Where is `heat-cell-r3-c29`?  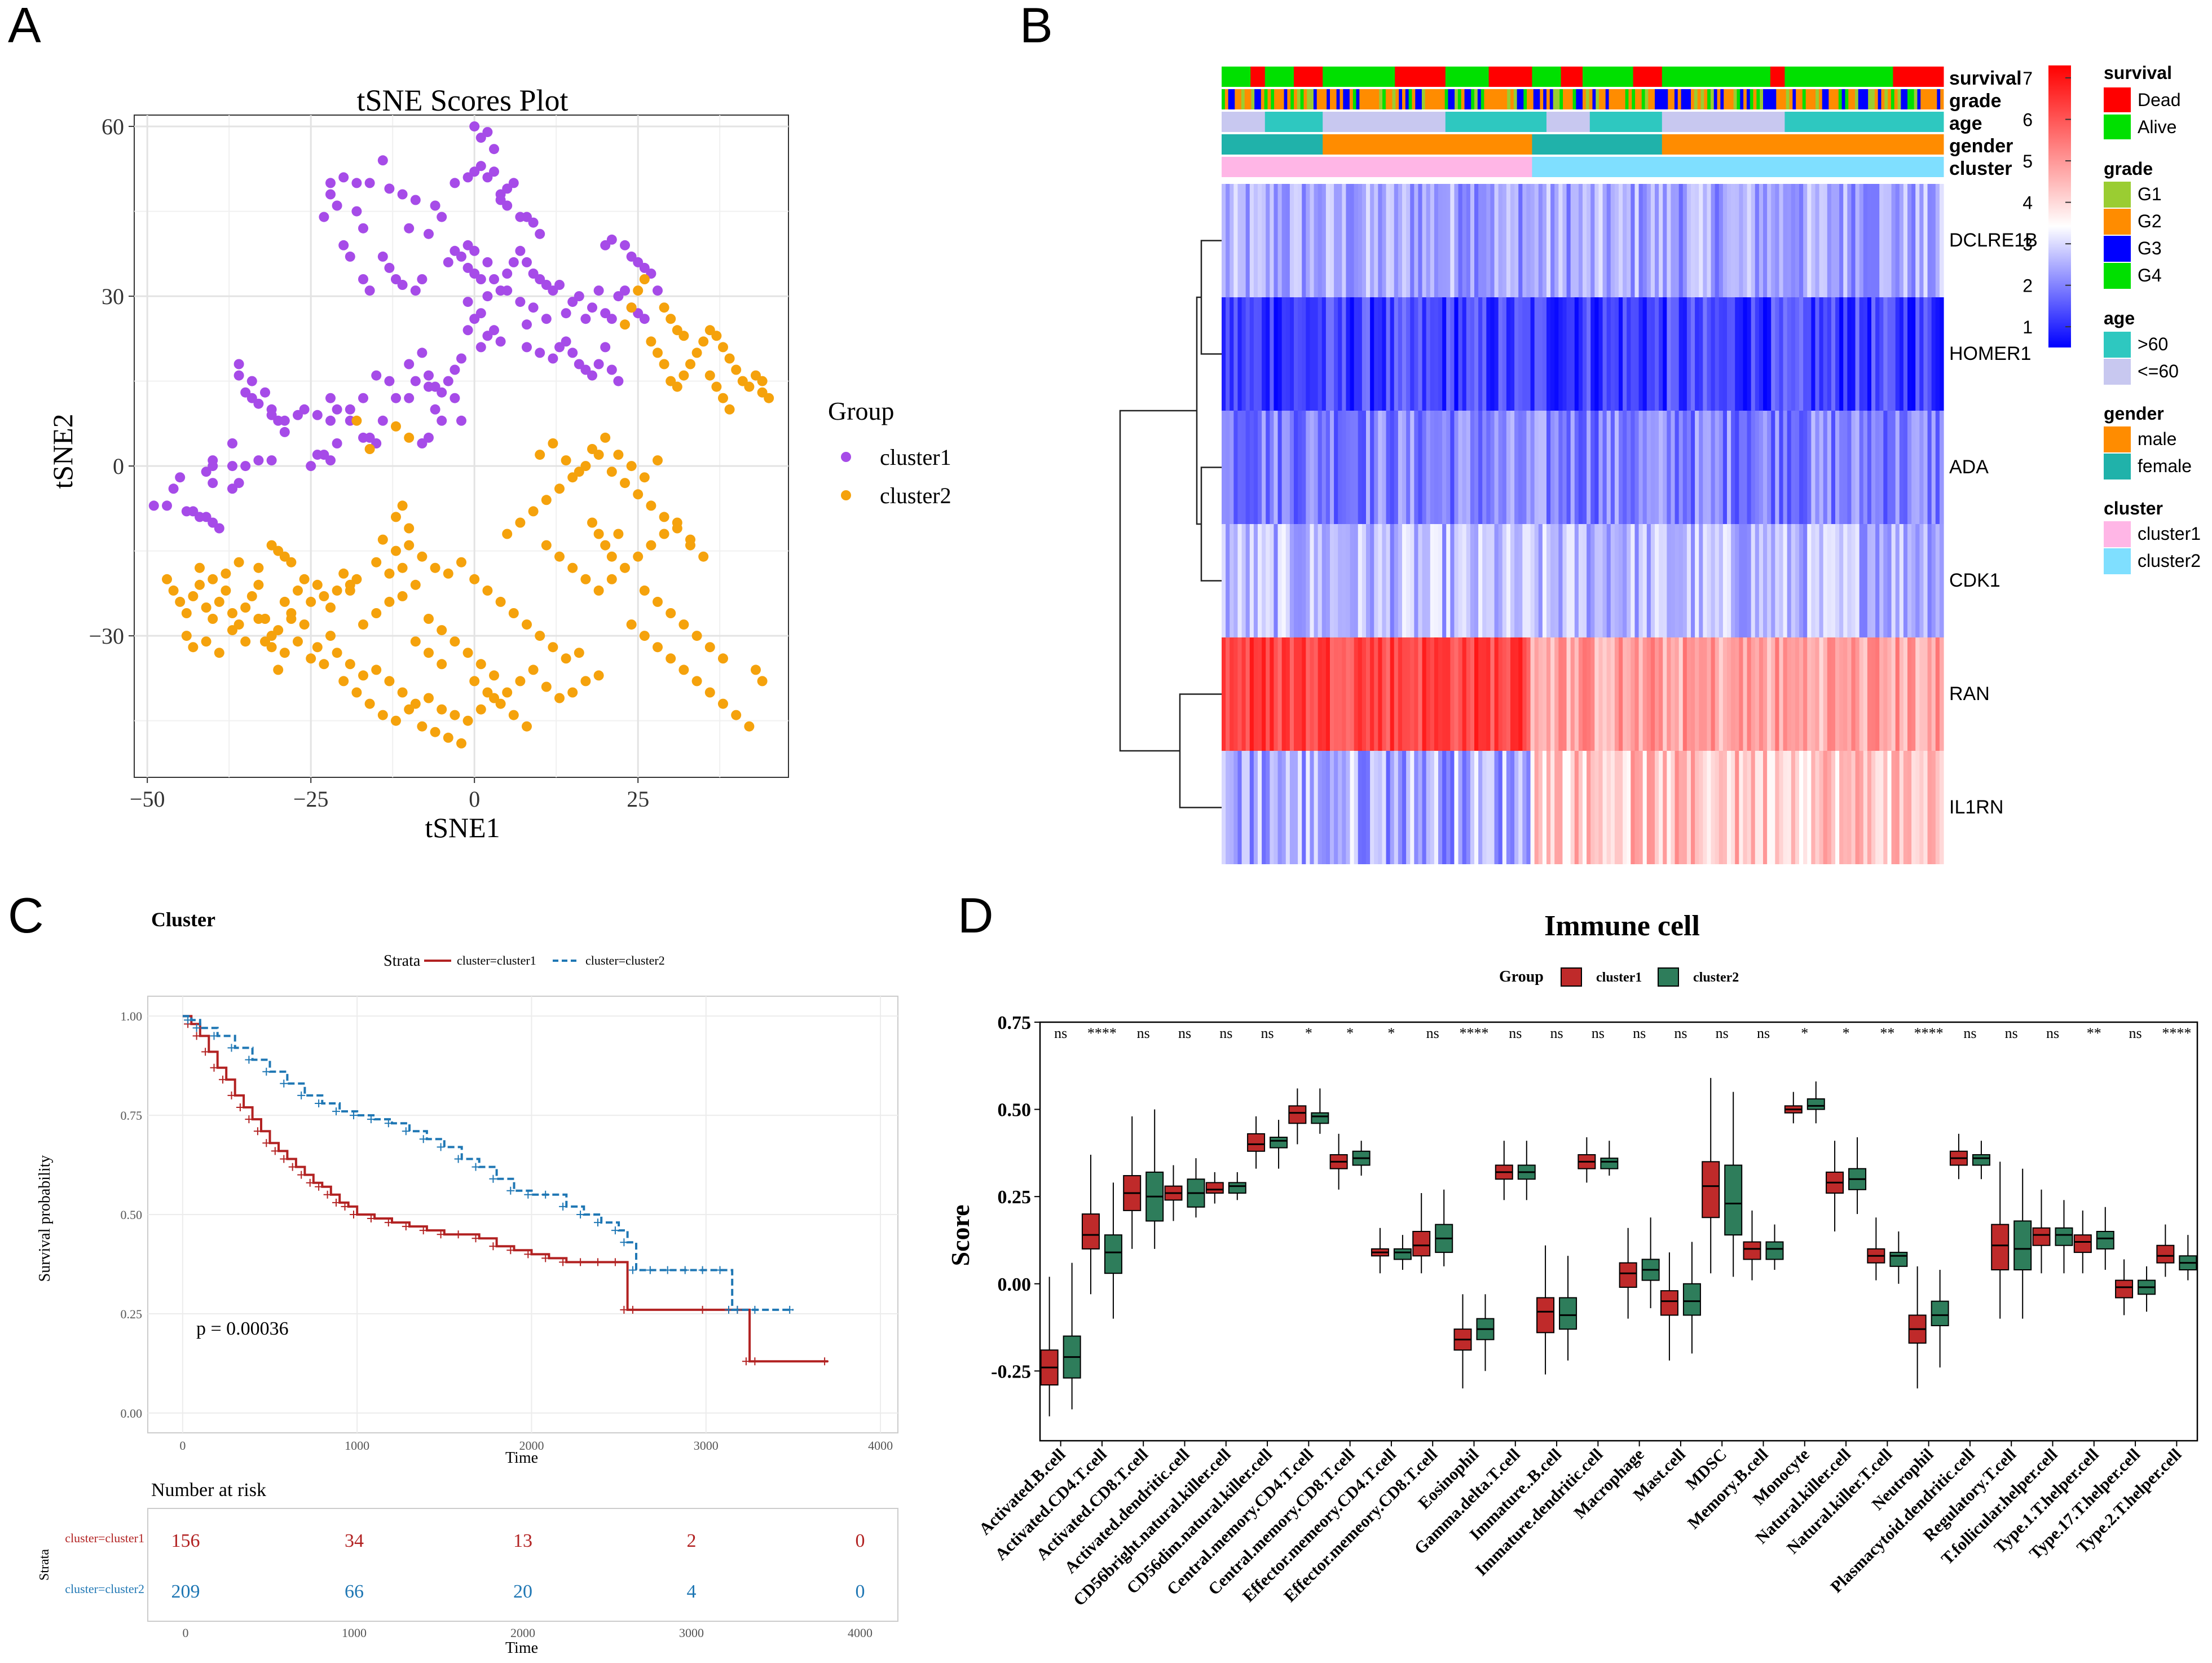
heat-cell-r3-c29 is located at coordinates (1340, 580).